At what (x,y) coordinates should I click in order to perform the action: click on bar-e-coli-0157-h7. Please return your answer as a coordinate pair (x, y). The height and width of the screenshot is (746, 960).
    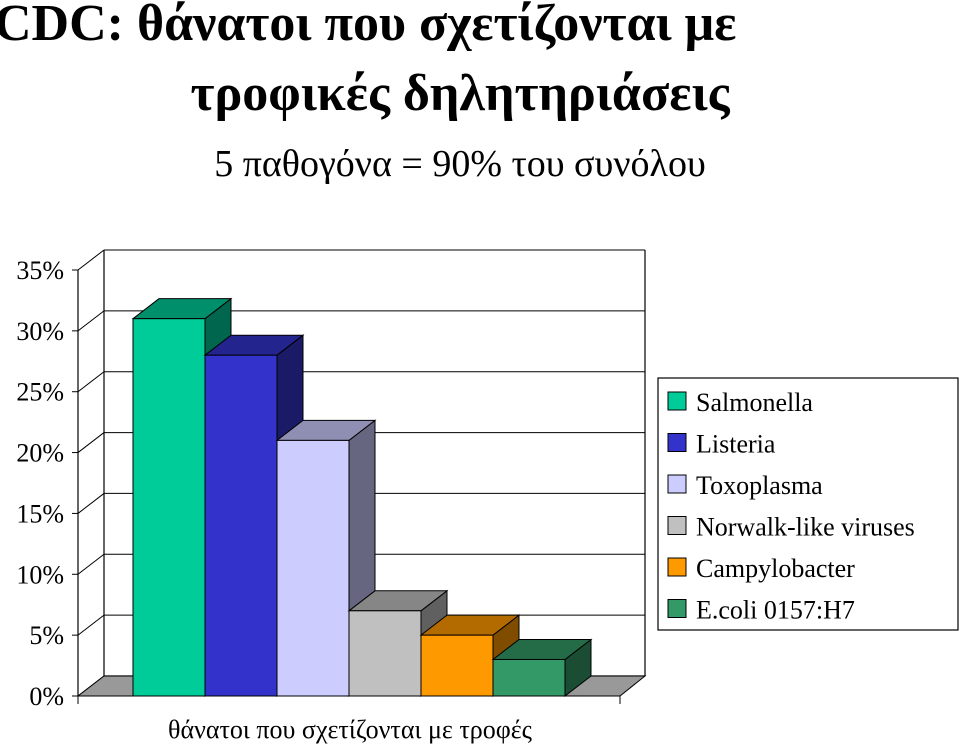
    Looking at the image, I should click on (542, 668).